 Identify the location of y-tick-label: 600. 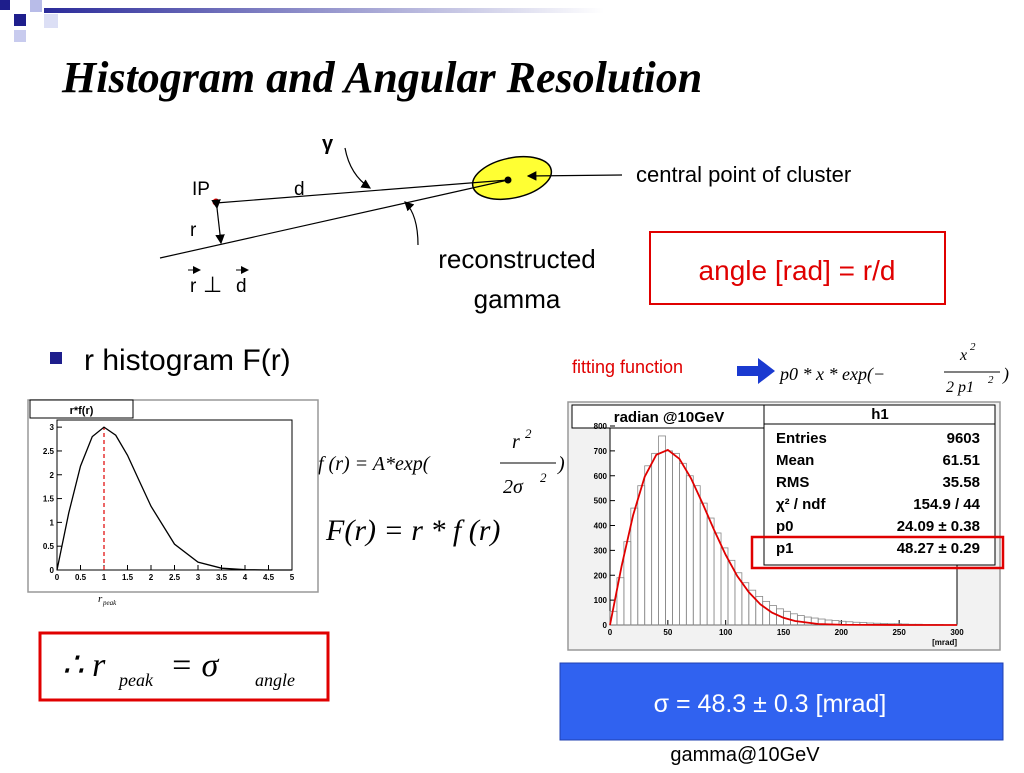
(601, 476).